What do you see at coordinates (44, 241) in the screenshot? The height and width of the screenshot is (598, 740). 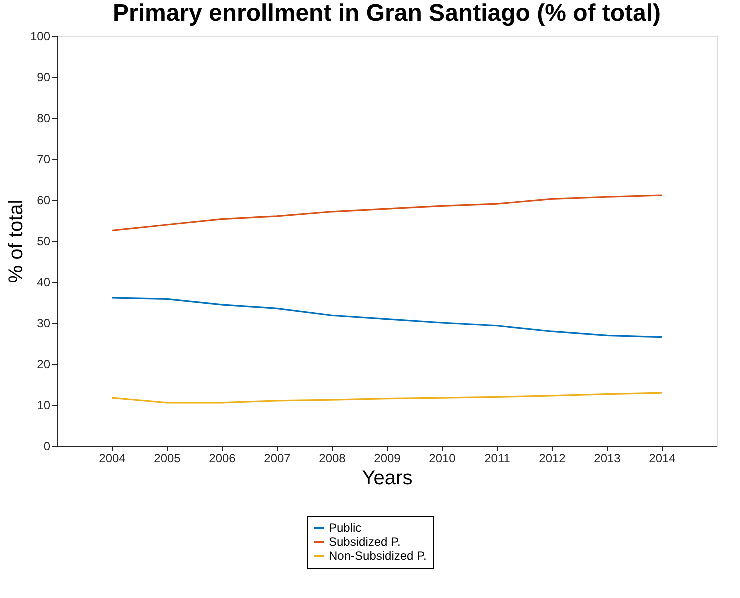 I see `y-tick-label: 50` at bounding box center [44, 241].